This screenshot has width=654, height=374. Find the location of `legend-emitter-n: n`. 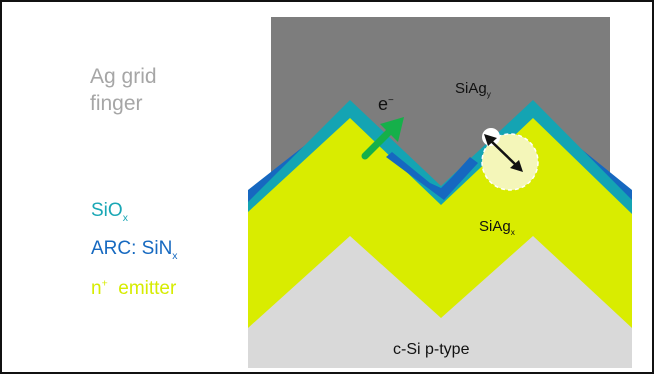

legend-emitter-n: n is located at coordinates (96, 288).